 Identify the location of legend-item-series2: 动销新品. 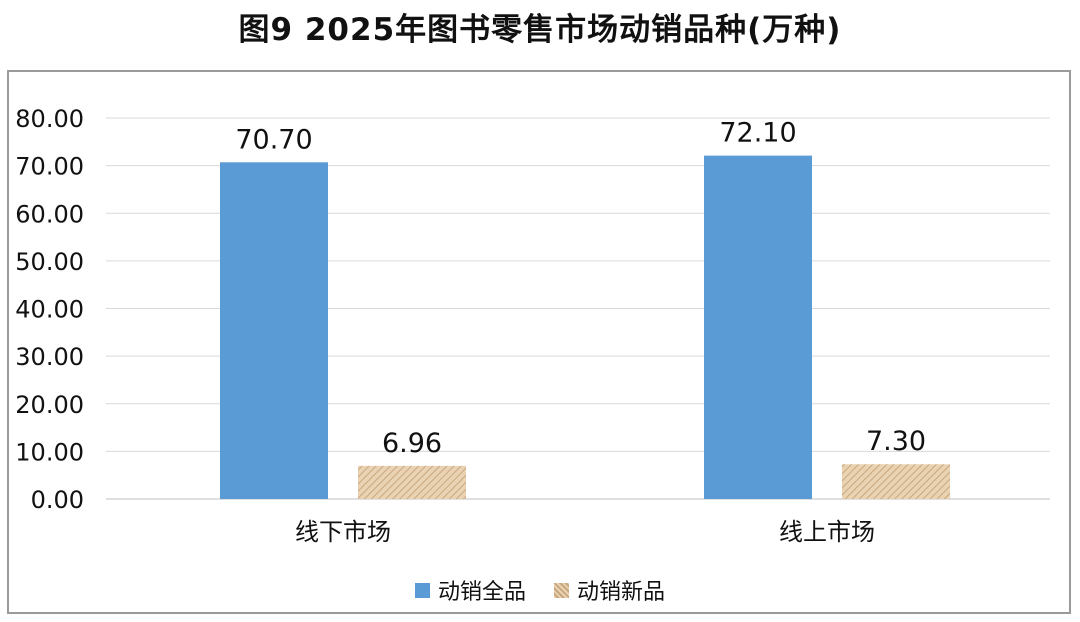
(609, 590).